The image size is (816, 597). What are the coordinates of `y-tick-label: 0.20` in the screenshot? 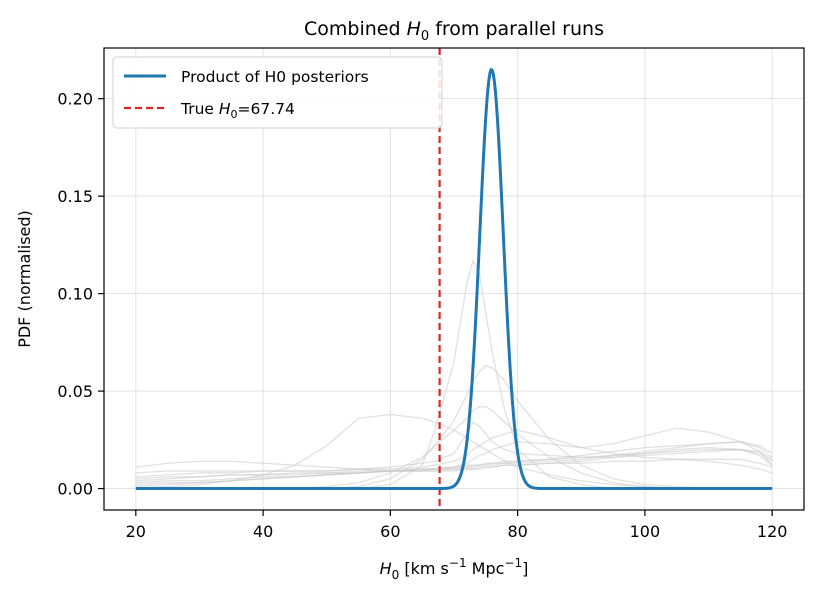 It's located at (75, 99).